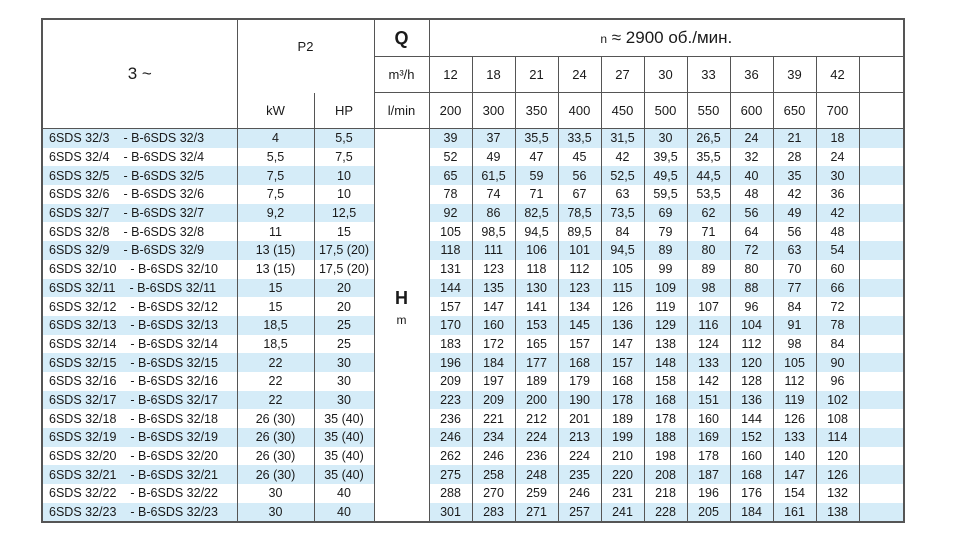 This screenshot has height=542, width=963. What do you see at coordinates (794, 194) in the screenshot?
I see `head-value-cell: 42` at bounding box center [794, 194].